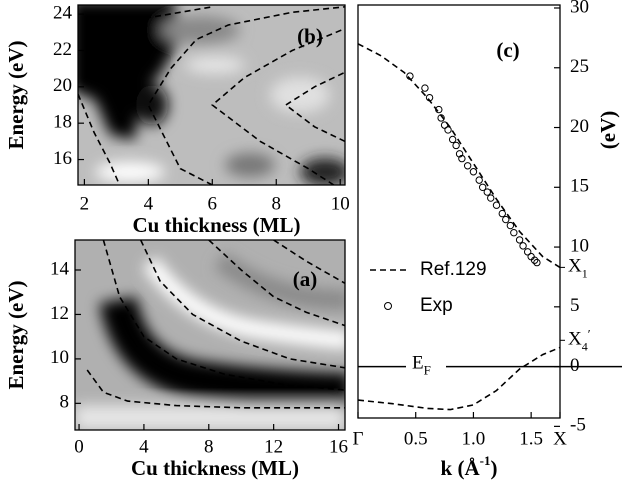 The image size is (629, 497). I want to click on x-tick-label: 0.5, so click(416, 438).